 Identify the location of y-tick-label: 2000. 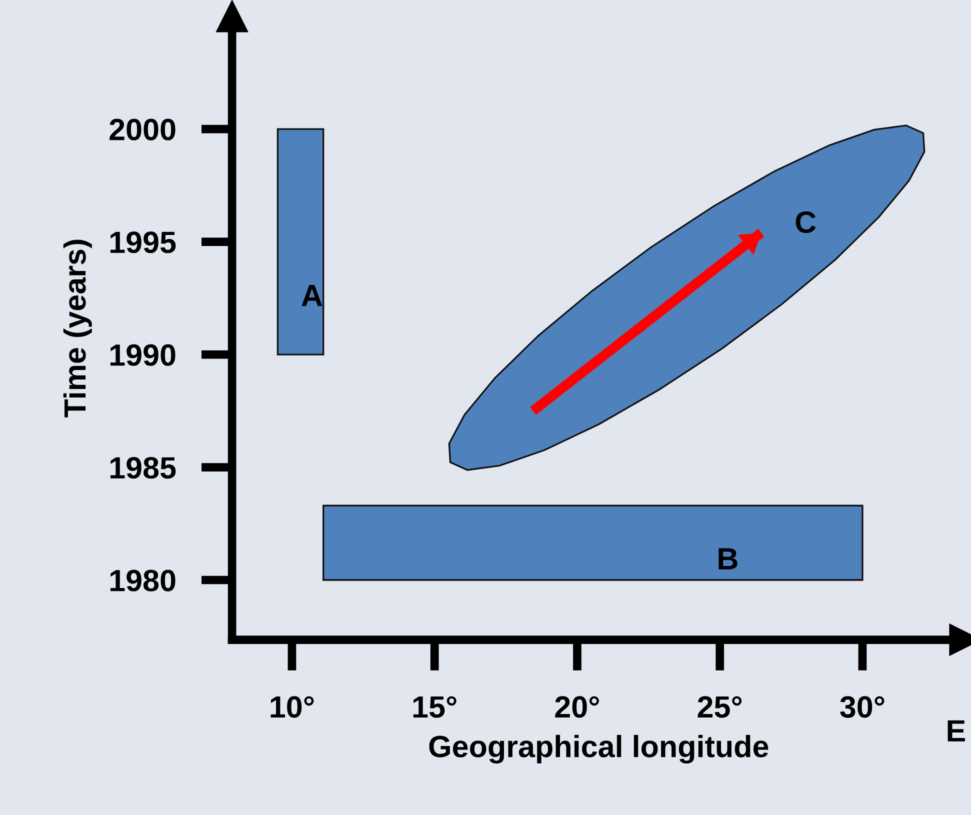
(143, 129).